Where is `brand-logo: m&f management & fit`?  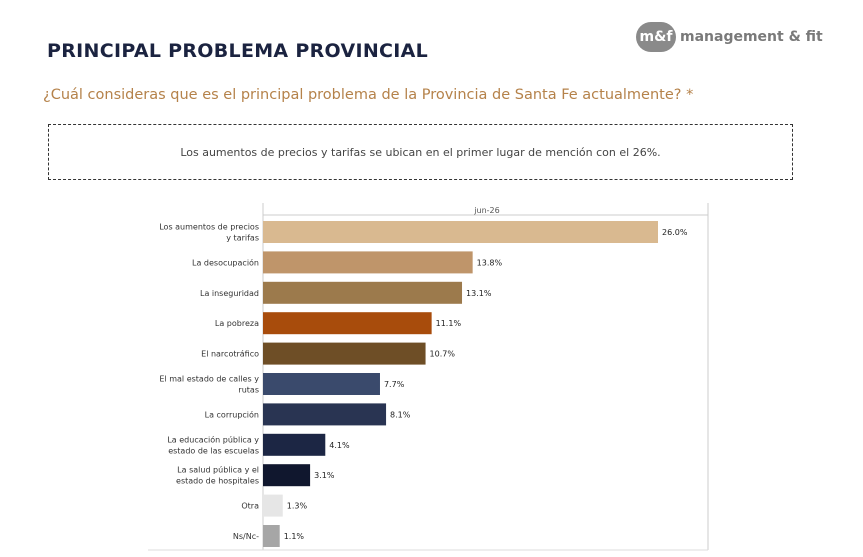 brand-logo: m&f management & fit is located at coordinates (729, 37).